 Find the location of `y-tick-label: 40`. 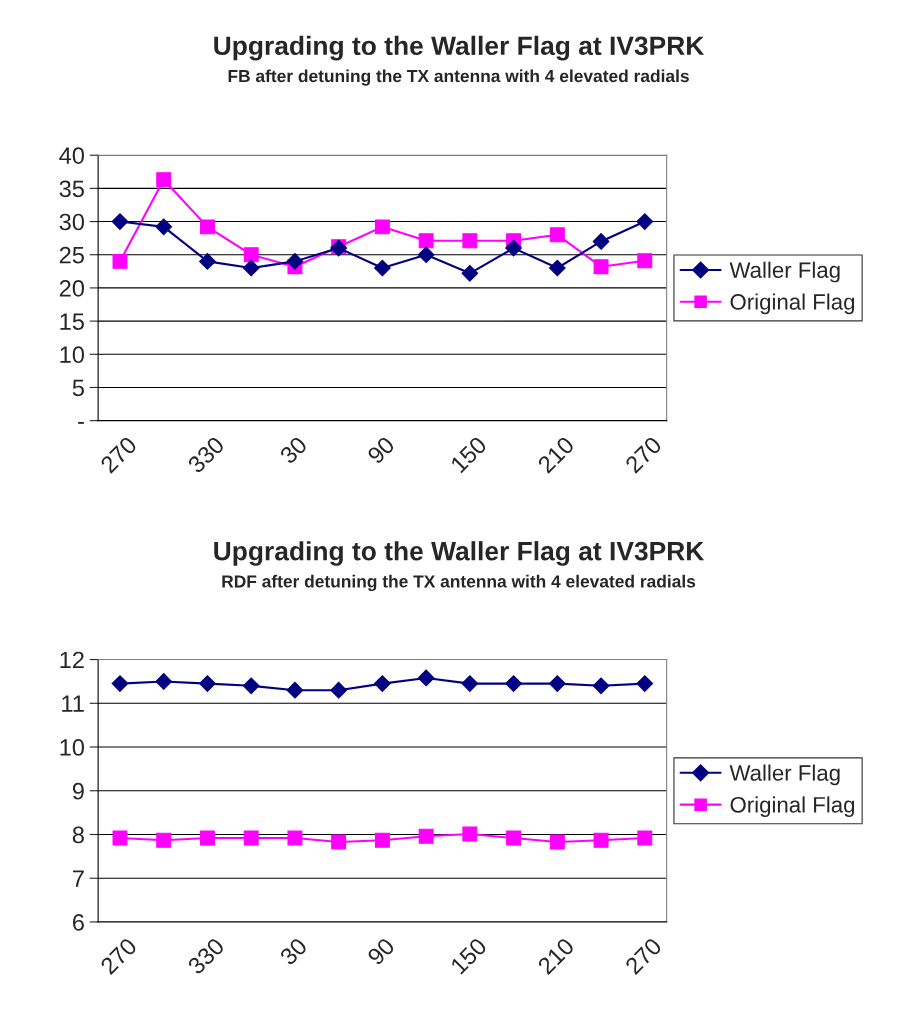

y-tick-label: 40 is located at coordinates (71, 155).